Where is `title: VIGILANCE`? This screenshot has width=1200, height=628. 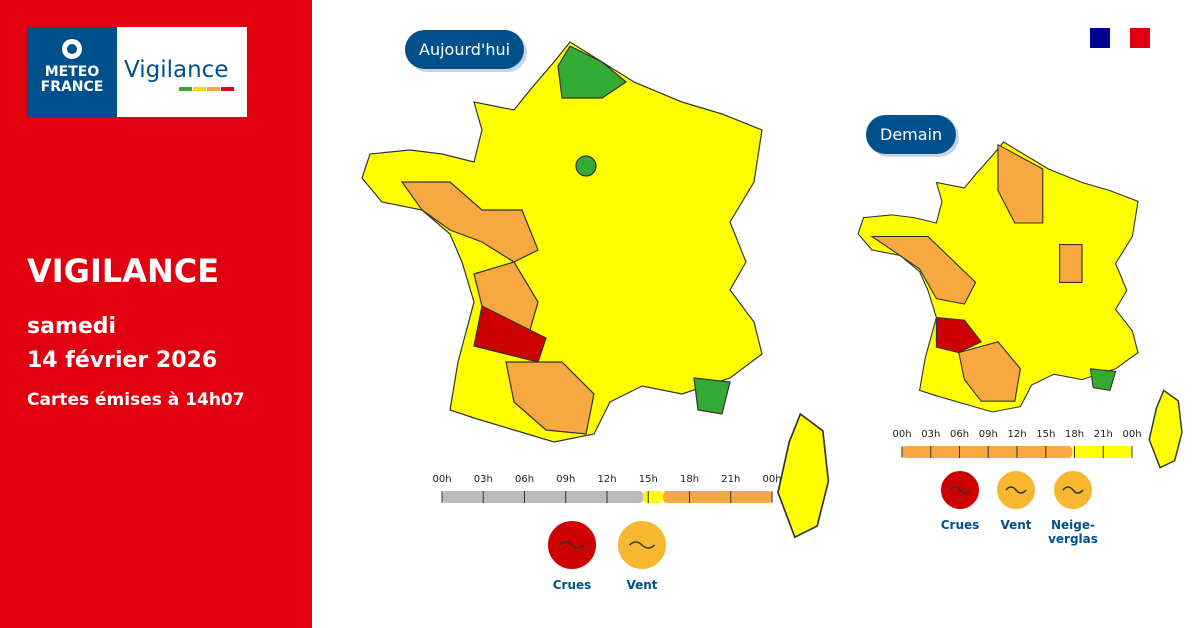
title: VIGILANCE is located at coordinates (123, 271).